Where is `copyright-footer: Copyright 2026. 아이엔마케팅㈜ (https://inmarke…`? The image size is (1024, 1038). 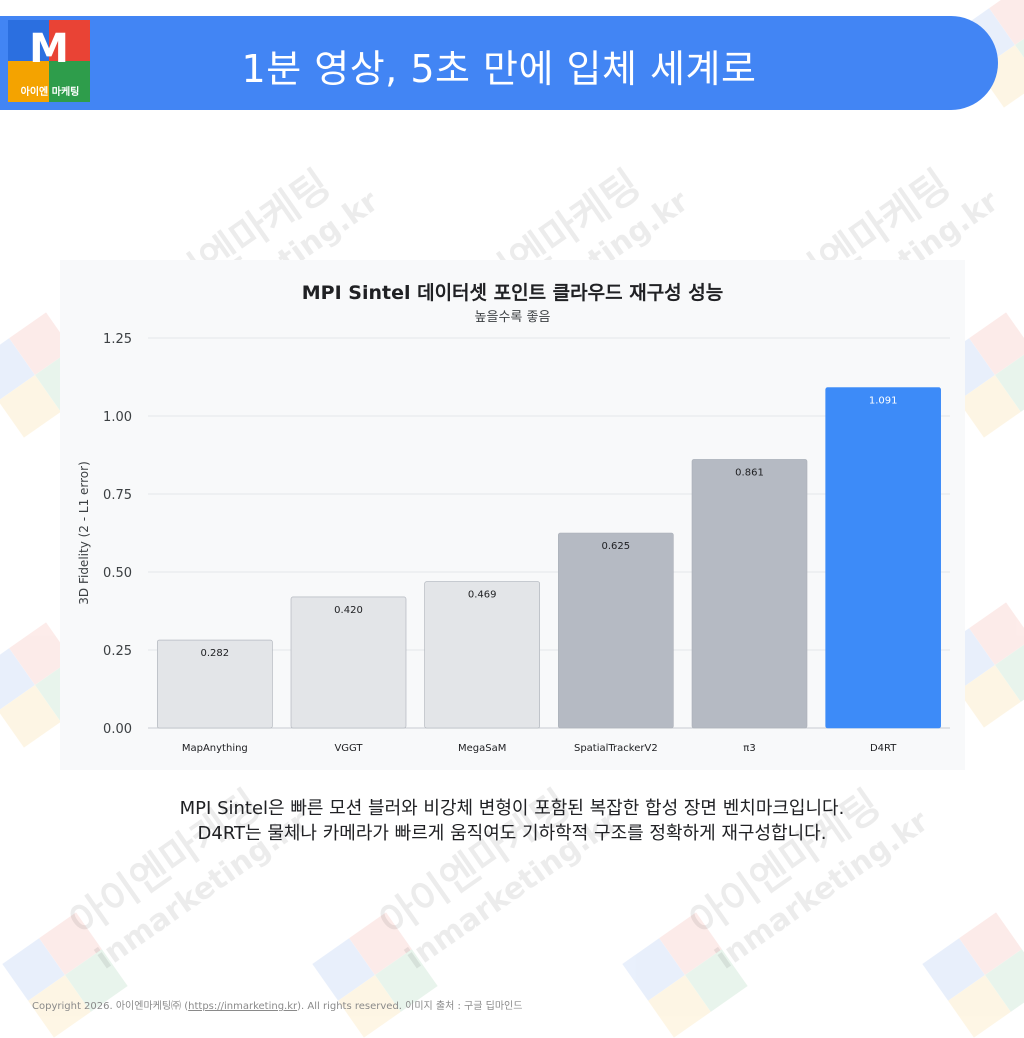
copyright-footer: Copyright 2026. 아이엔마케팅㈜ (https://inmarke… is located at coordinates (277, 1004).